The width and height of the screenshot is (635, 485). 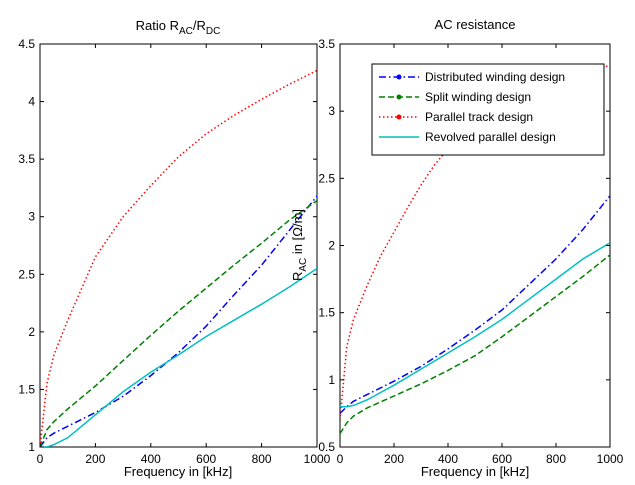 I want to click on ac-xtick-label: 1000, so click(x=610, y=459).